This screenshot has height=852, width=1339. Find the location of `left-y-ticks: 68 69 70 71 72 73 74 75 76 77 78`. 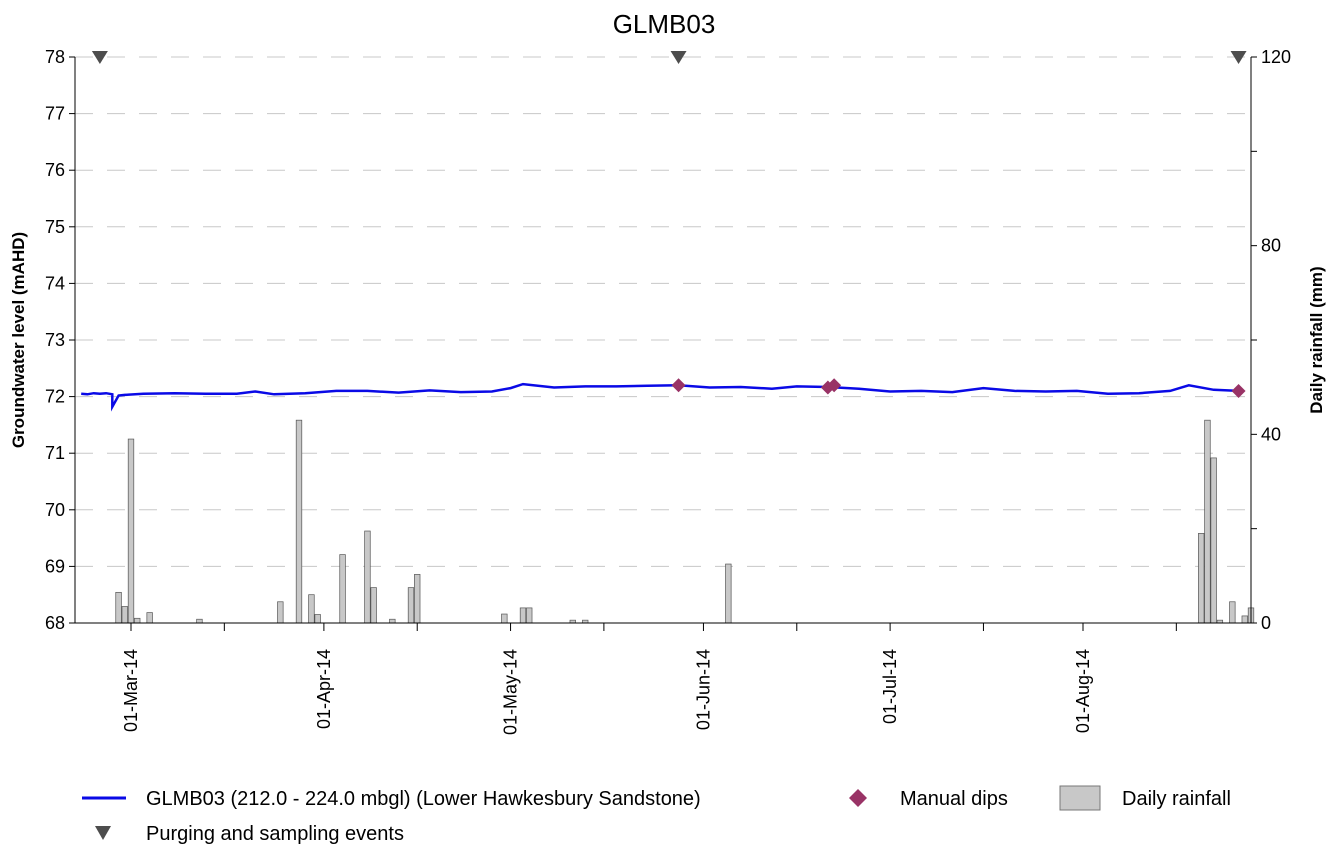

left-y-ticks: 68 69 70 71 72 73 74 75 76 77 78 is located at coordinates (60, 340).